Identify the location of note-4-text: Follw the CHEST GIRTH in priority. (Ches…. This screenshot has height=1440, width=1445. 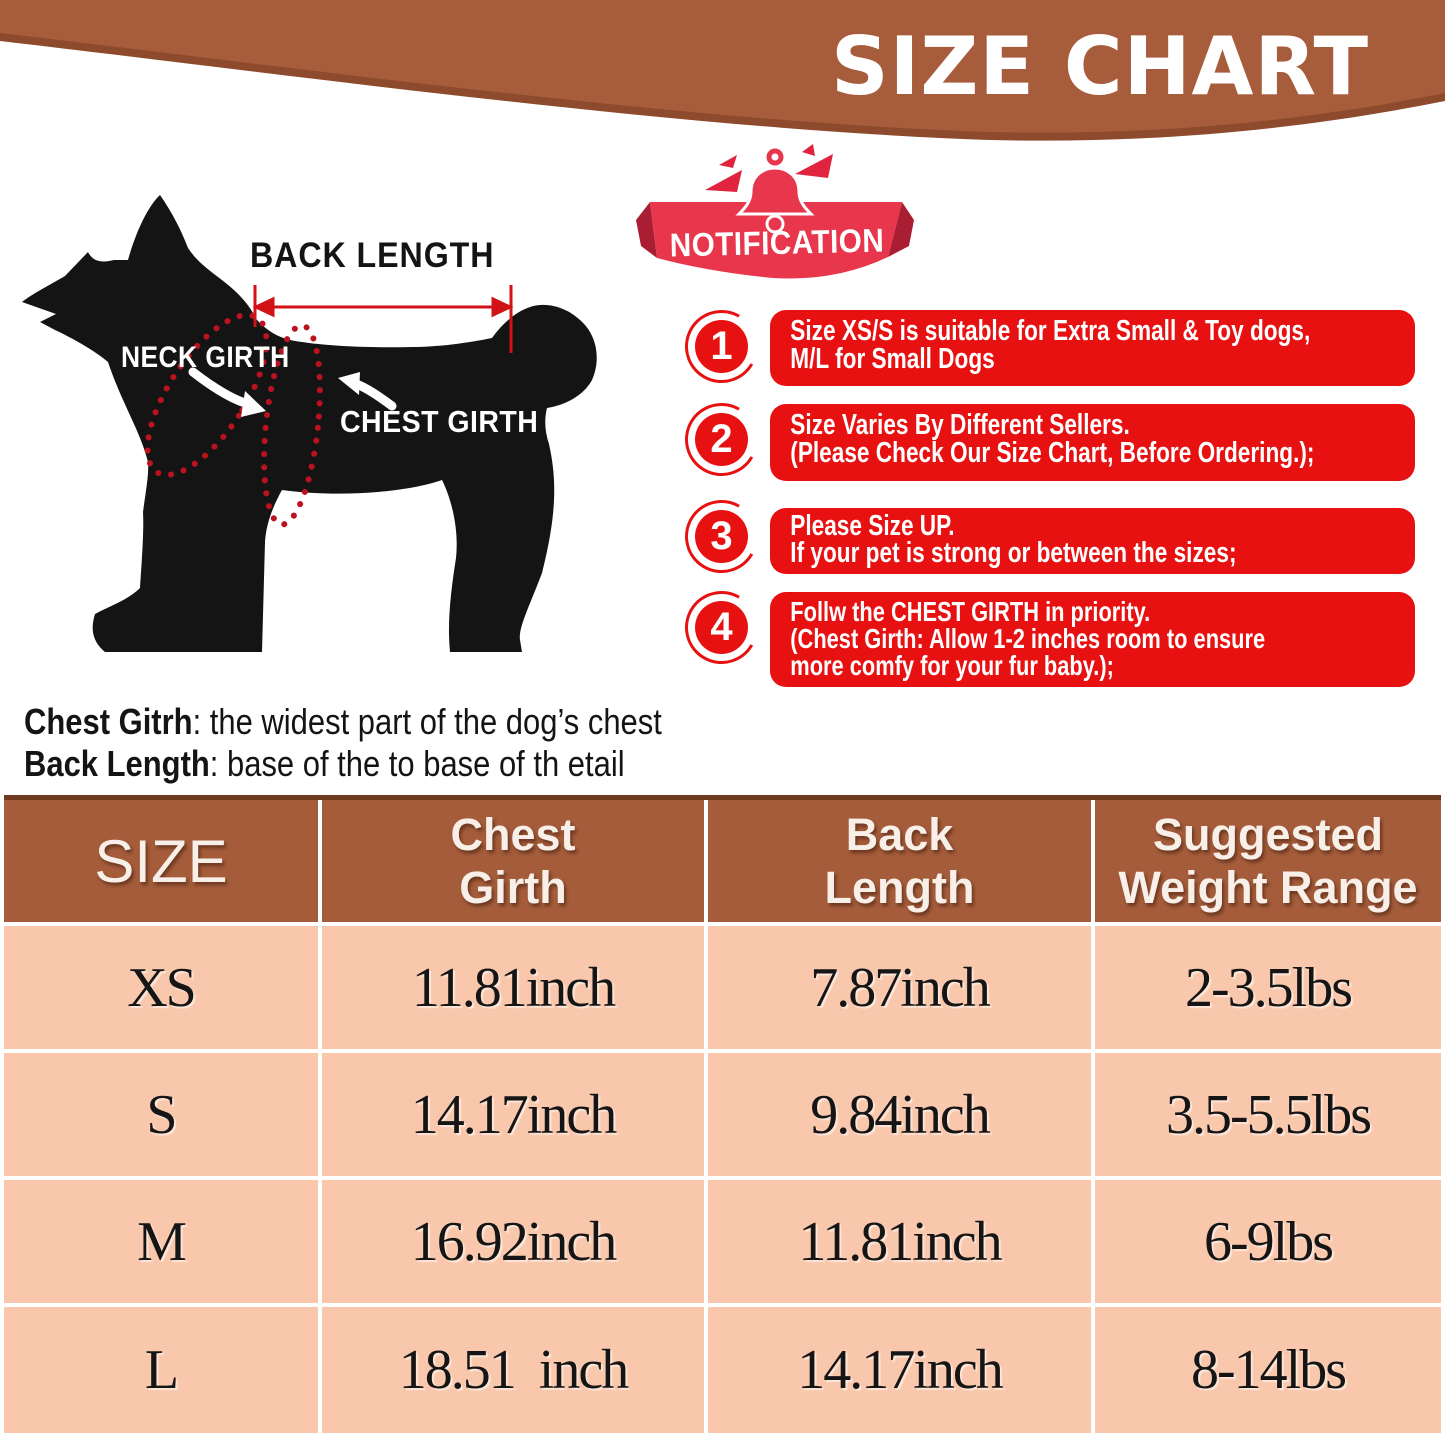
(1021, 636).